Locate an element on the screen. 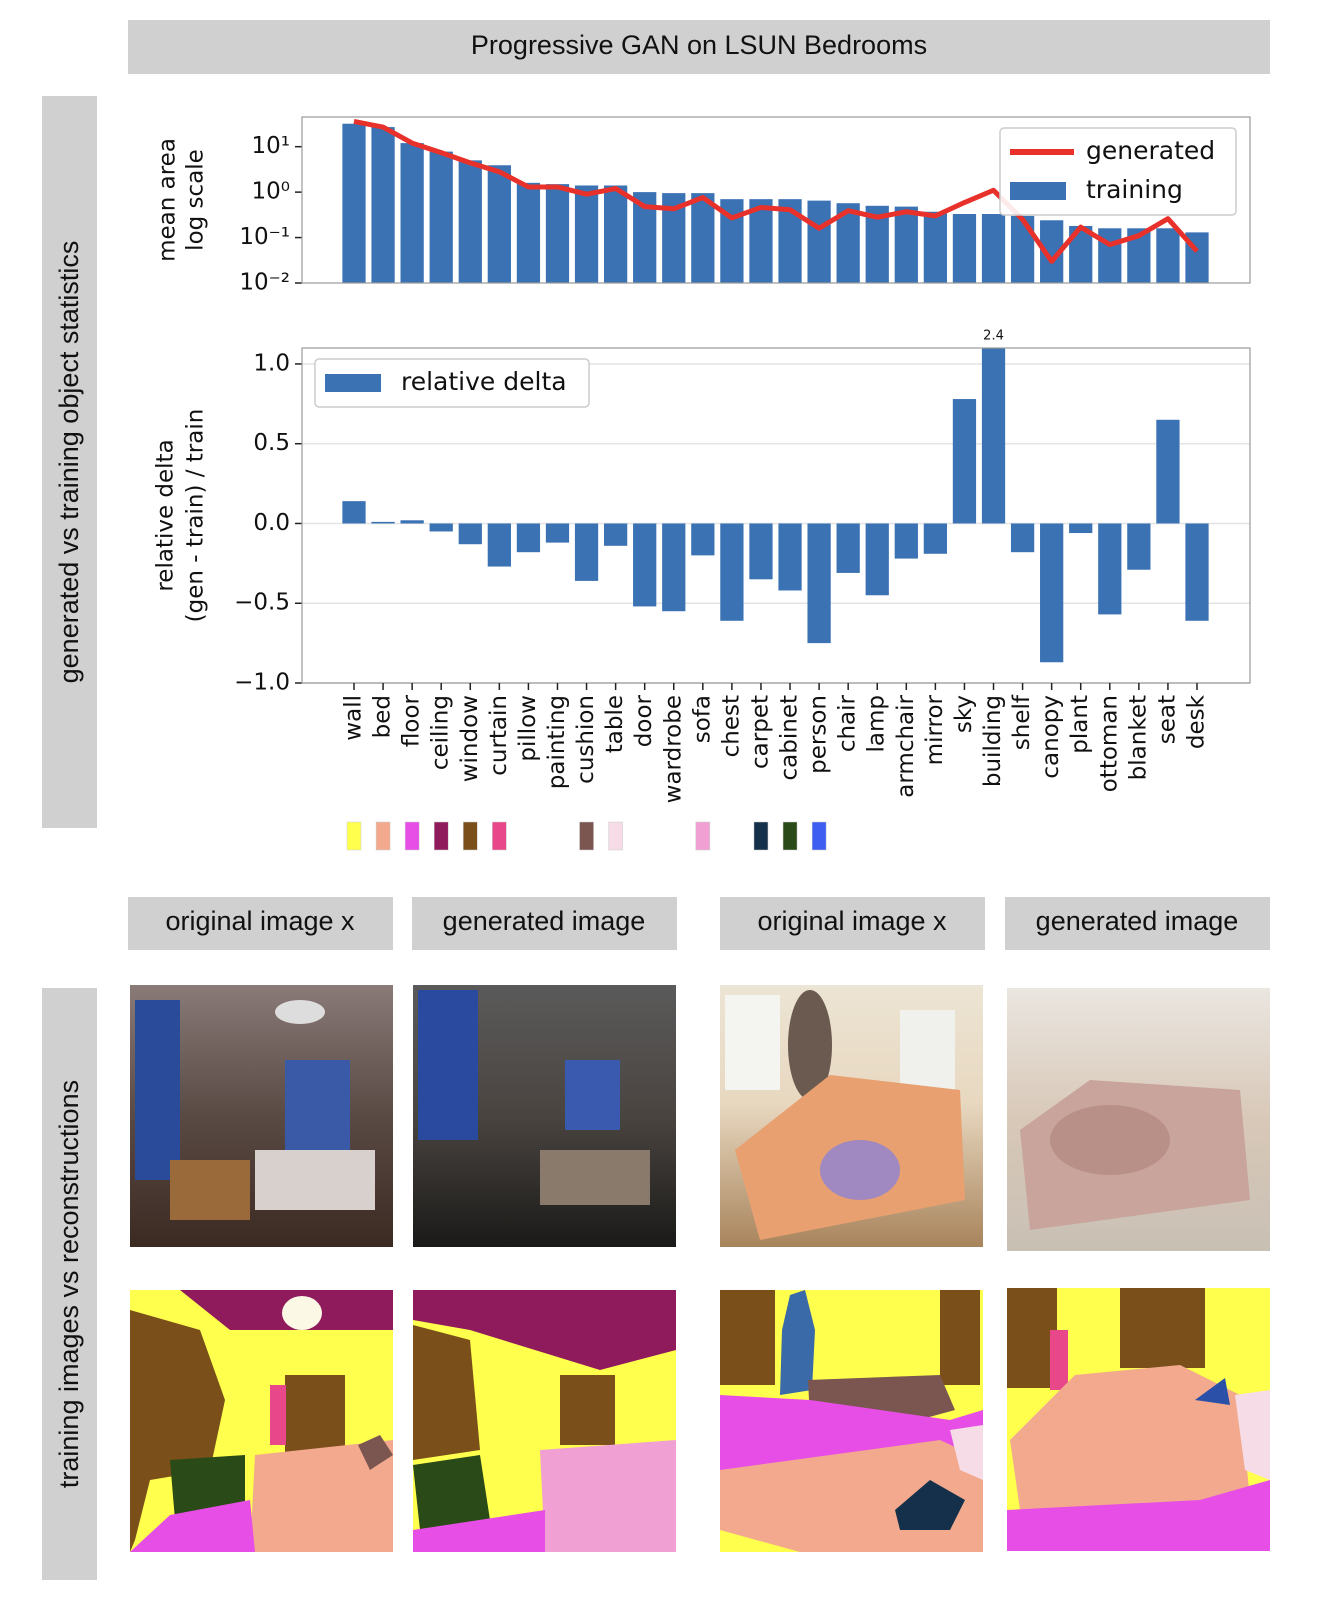 The width and height of the screenshot is (1319, 1600). side-bar is located at coordinates (69, 462).